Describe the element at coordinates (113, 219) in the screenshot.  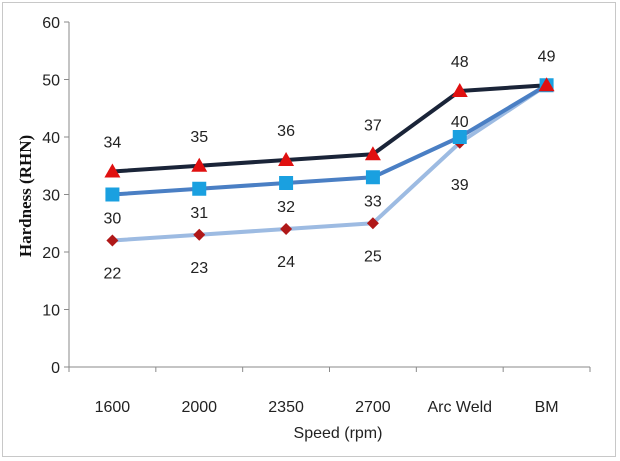
I see `data-label: 30` at that location.